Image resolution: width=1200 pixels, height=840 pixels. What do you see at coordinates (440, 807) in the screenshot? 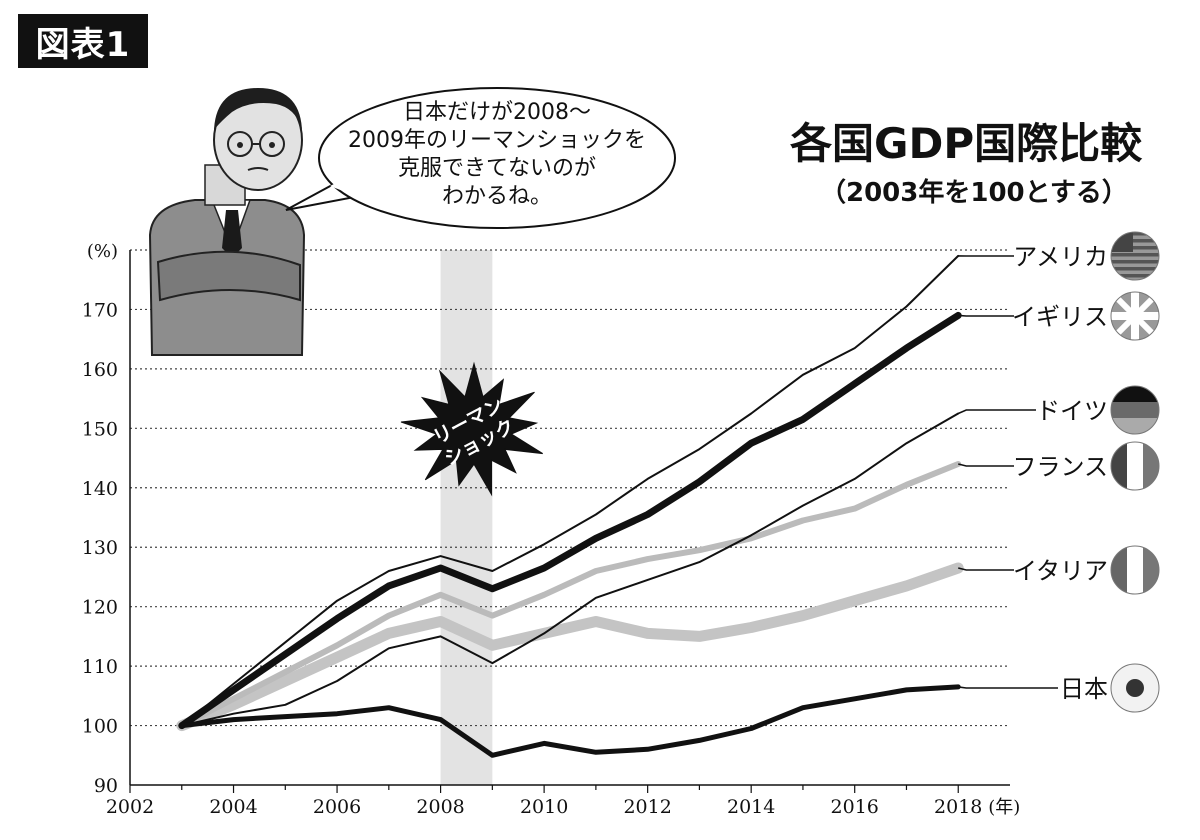
I see `x-tick-label: 2008` at bounding box center [440, 807].